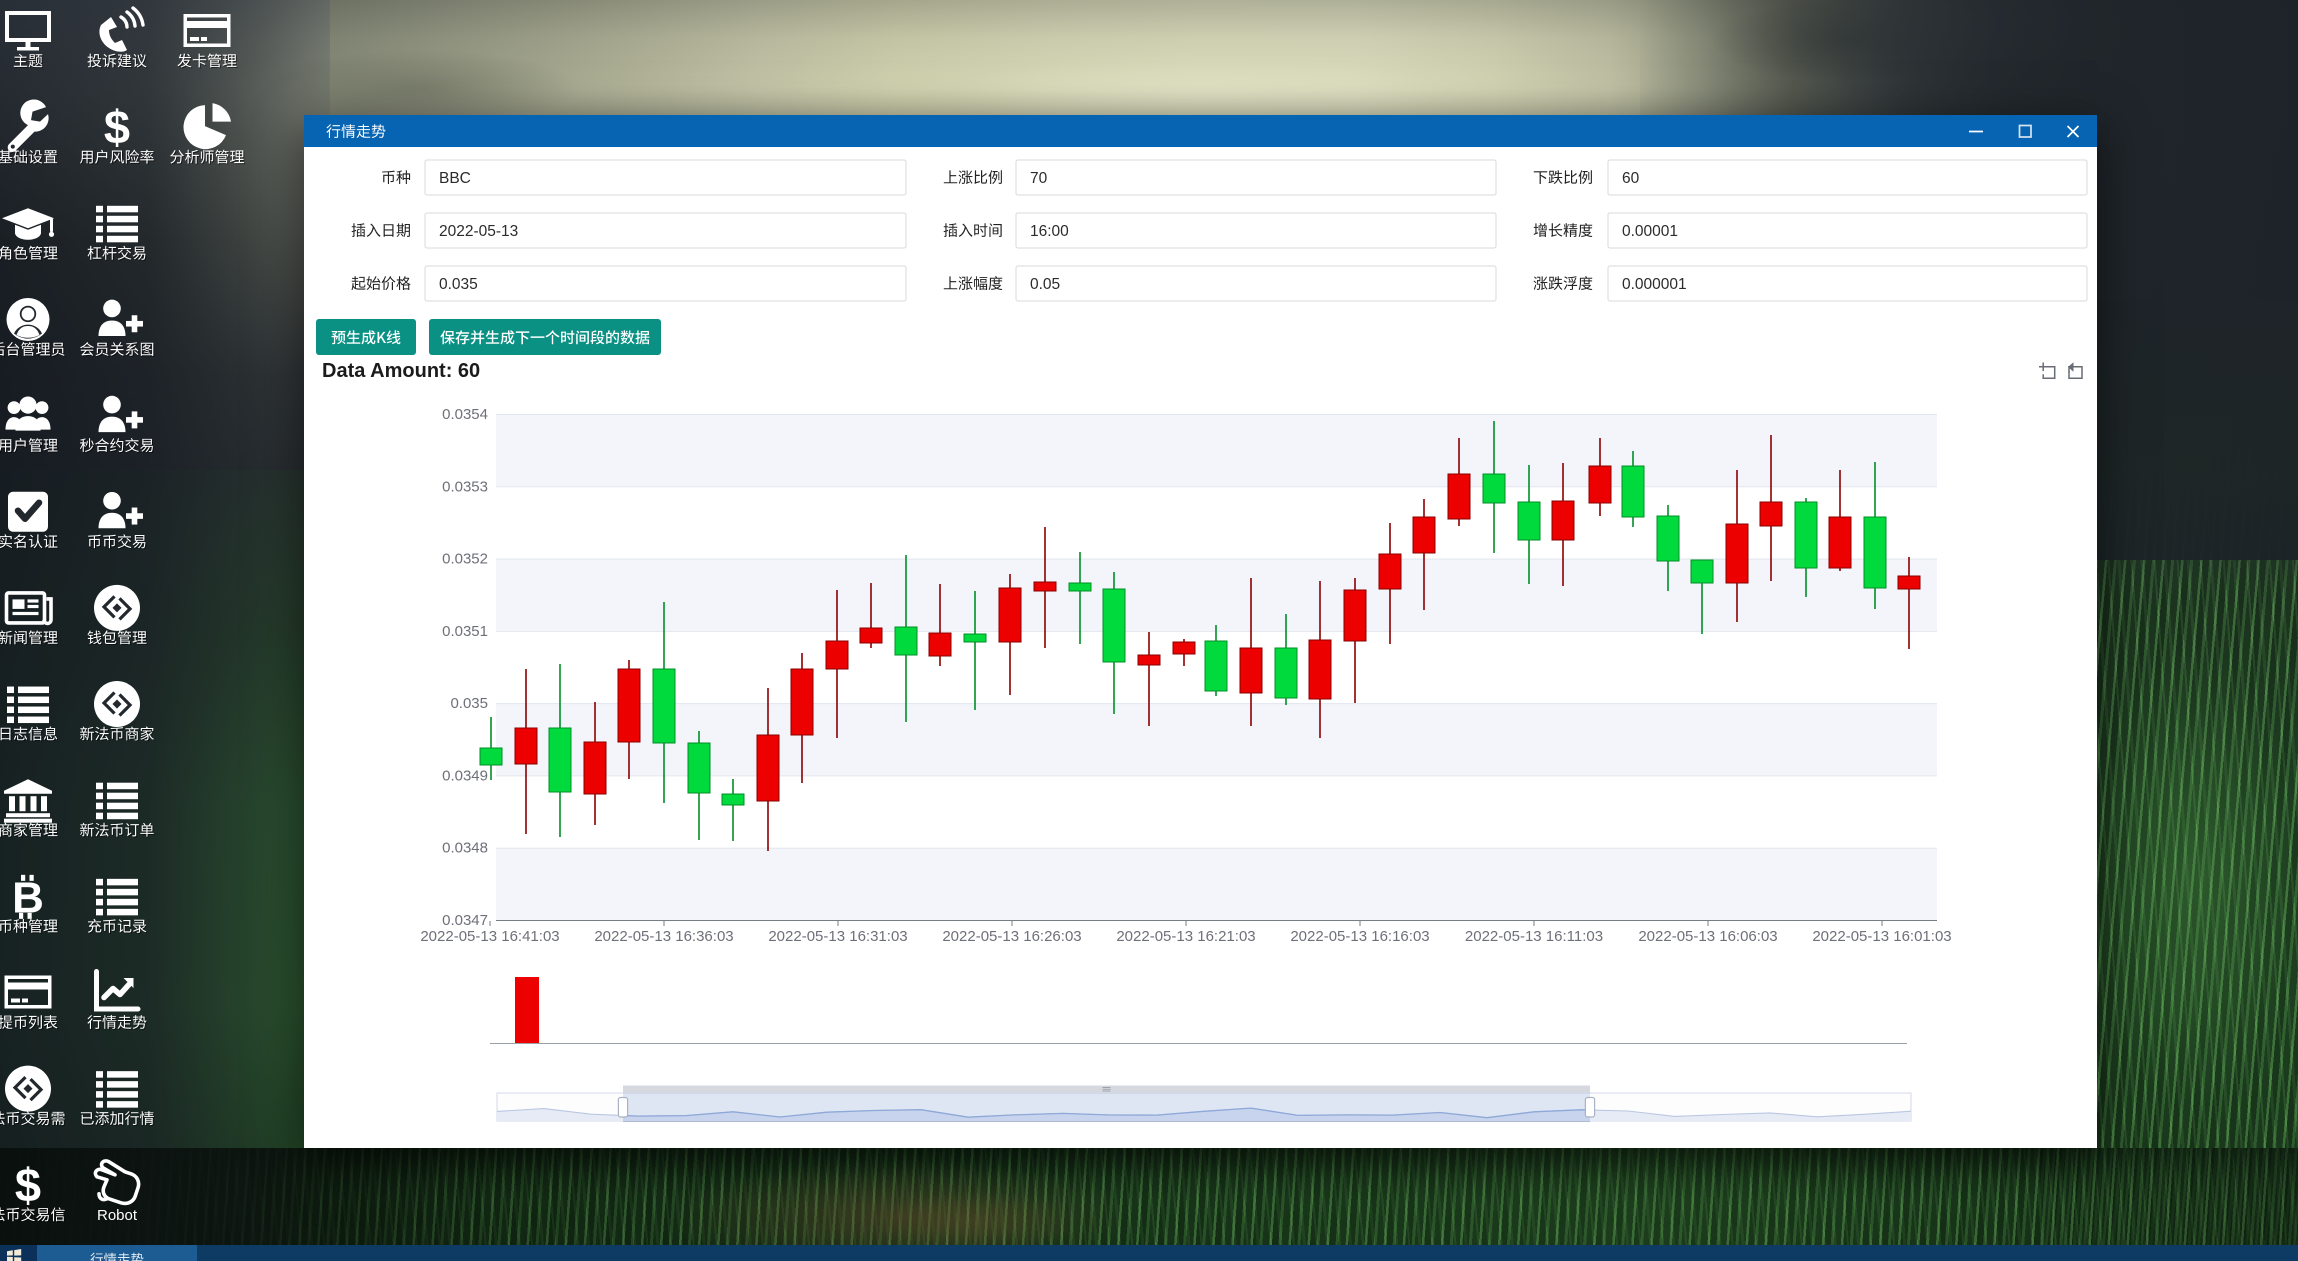  Describe the element at coordinates (1534, 936) in the screenshot. I see `svg-text: 2022-05-13 16:11:03` at that location.